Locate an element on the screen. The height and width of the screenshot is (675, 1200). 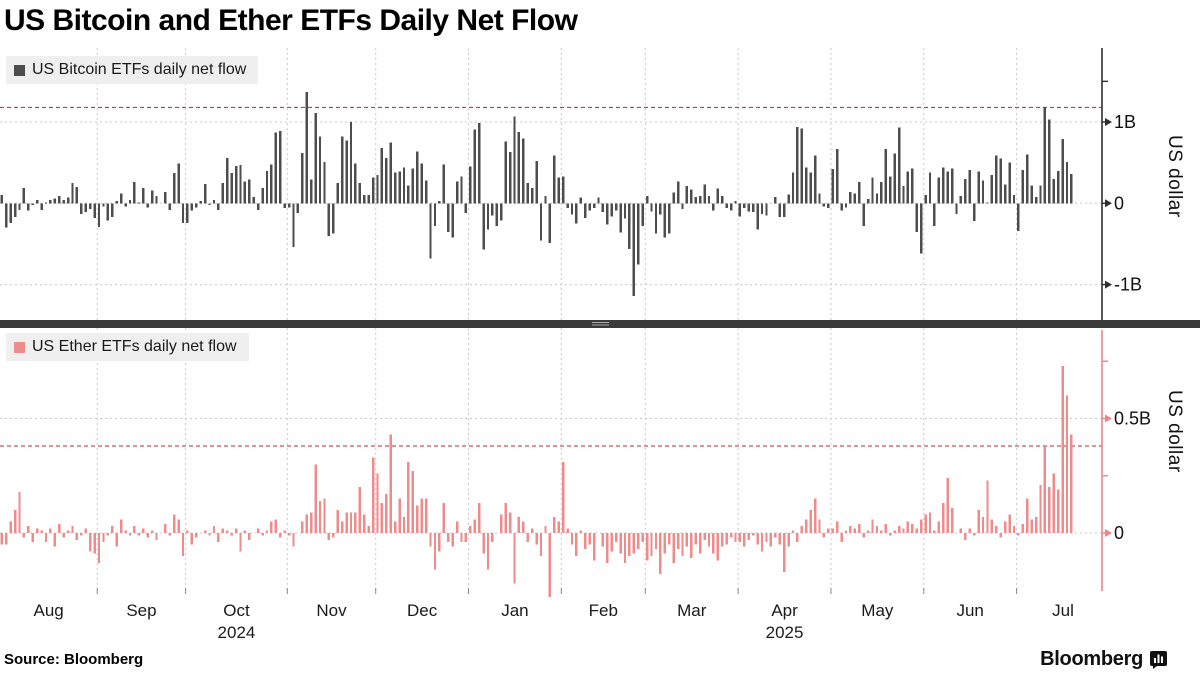
bitcoin-swatch-icon is located at coordinates (19, 70).